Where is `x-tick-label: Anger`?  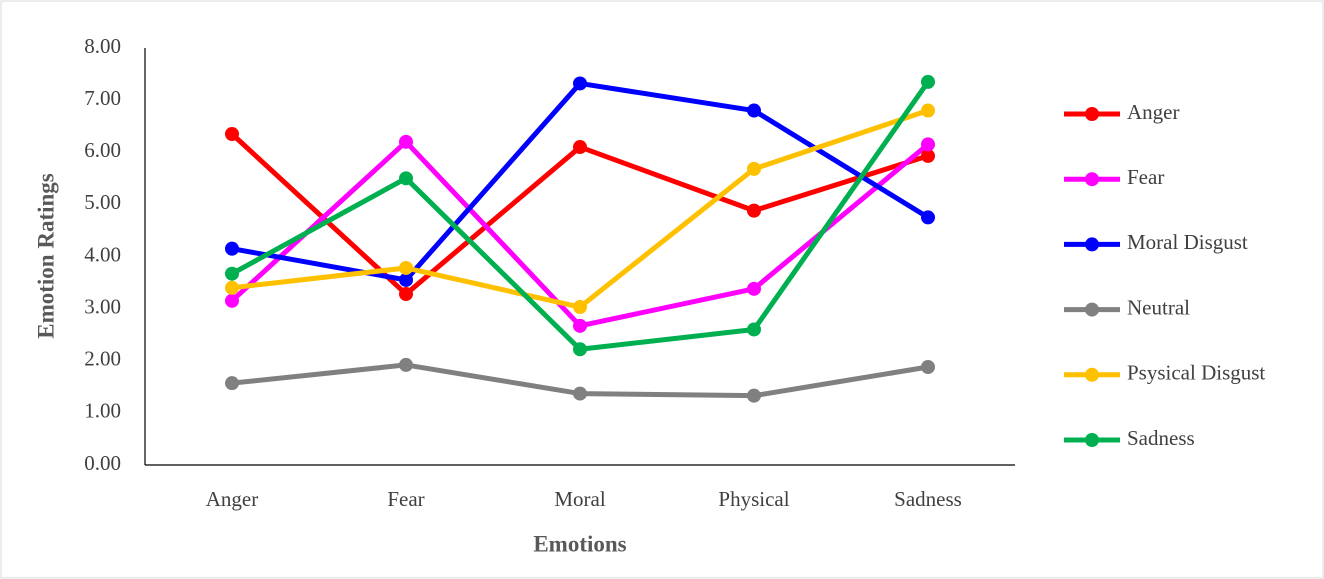 x-tick-label: Anger is located at coordinates (232, 499).